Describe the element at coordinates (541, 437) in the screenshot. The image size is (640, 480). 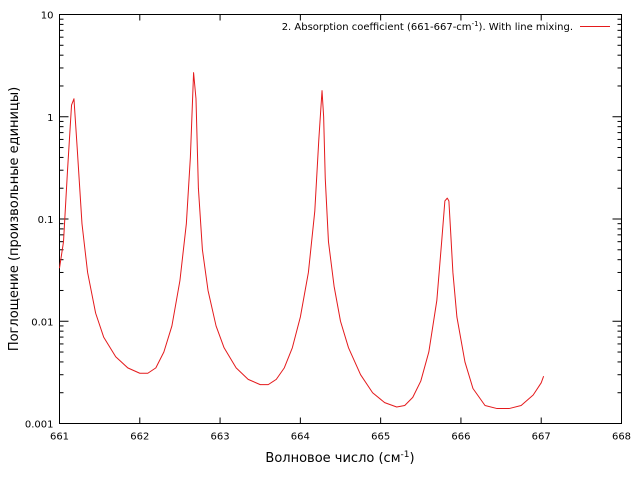
I see `x-tick-label: 667` at that location.